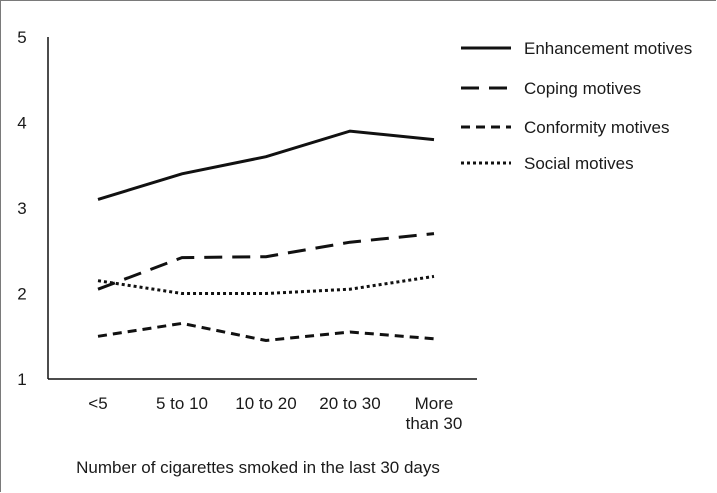  What do you see at coordinates (97, 403) in the screenshot?
I see `x-tick-label: <5` at bounding box center [97, 403].